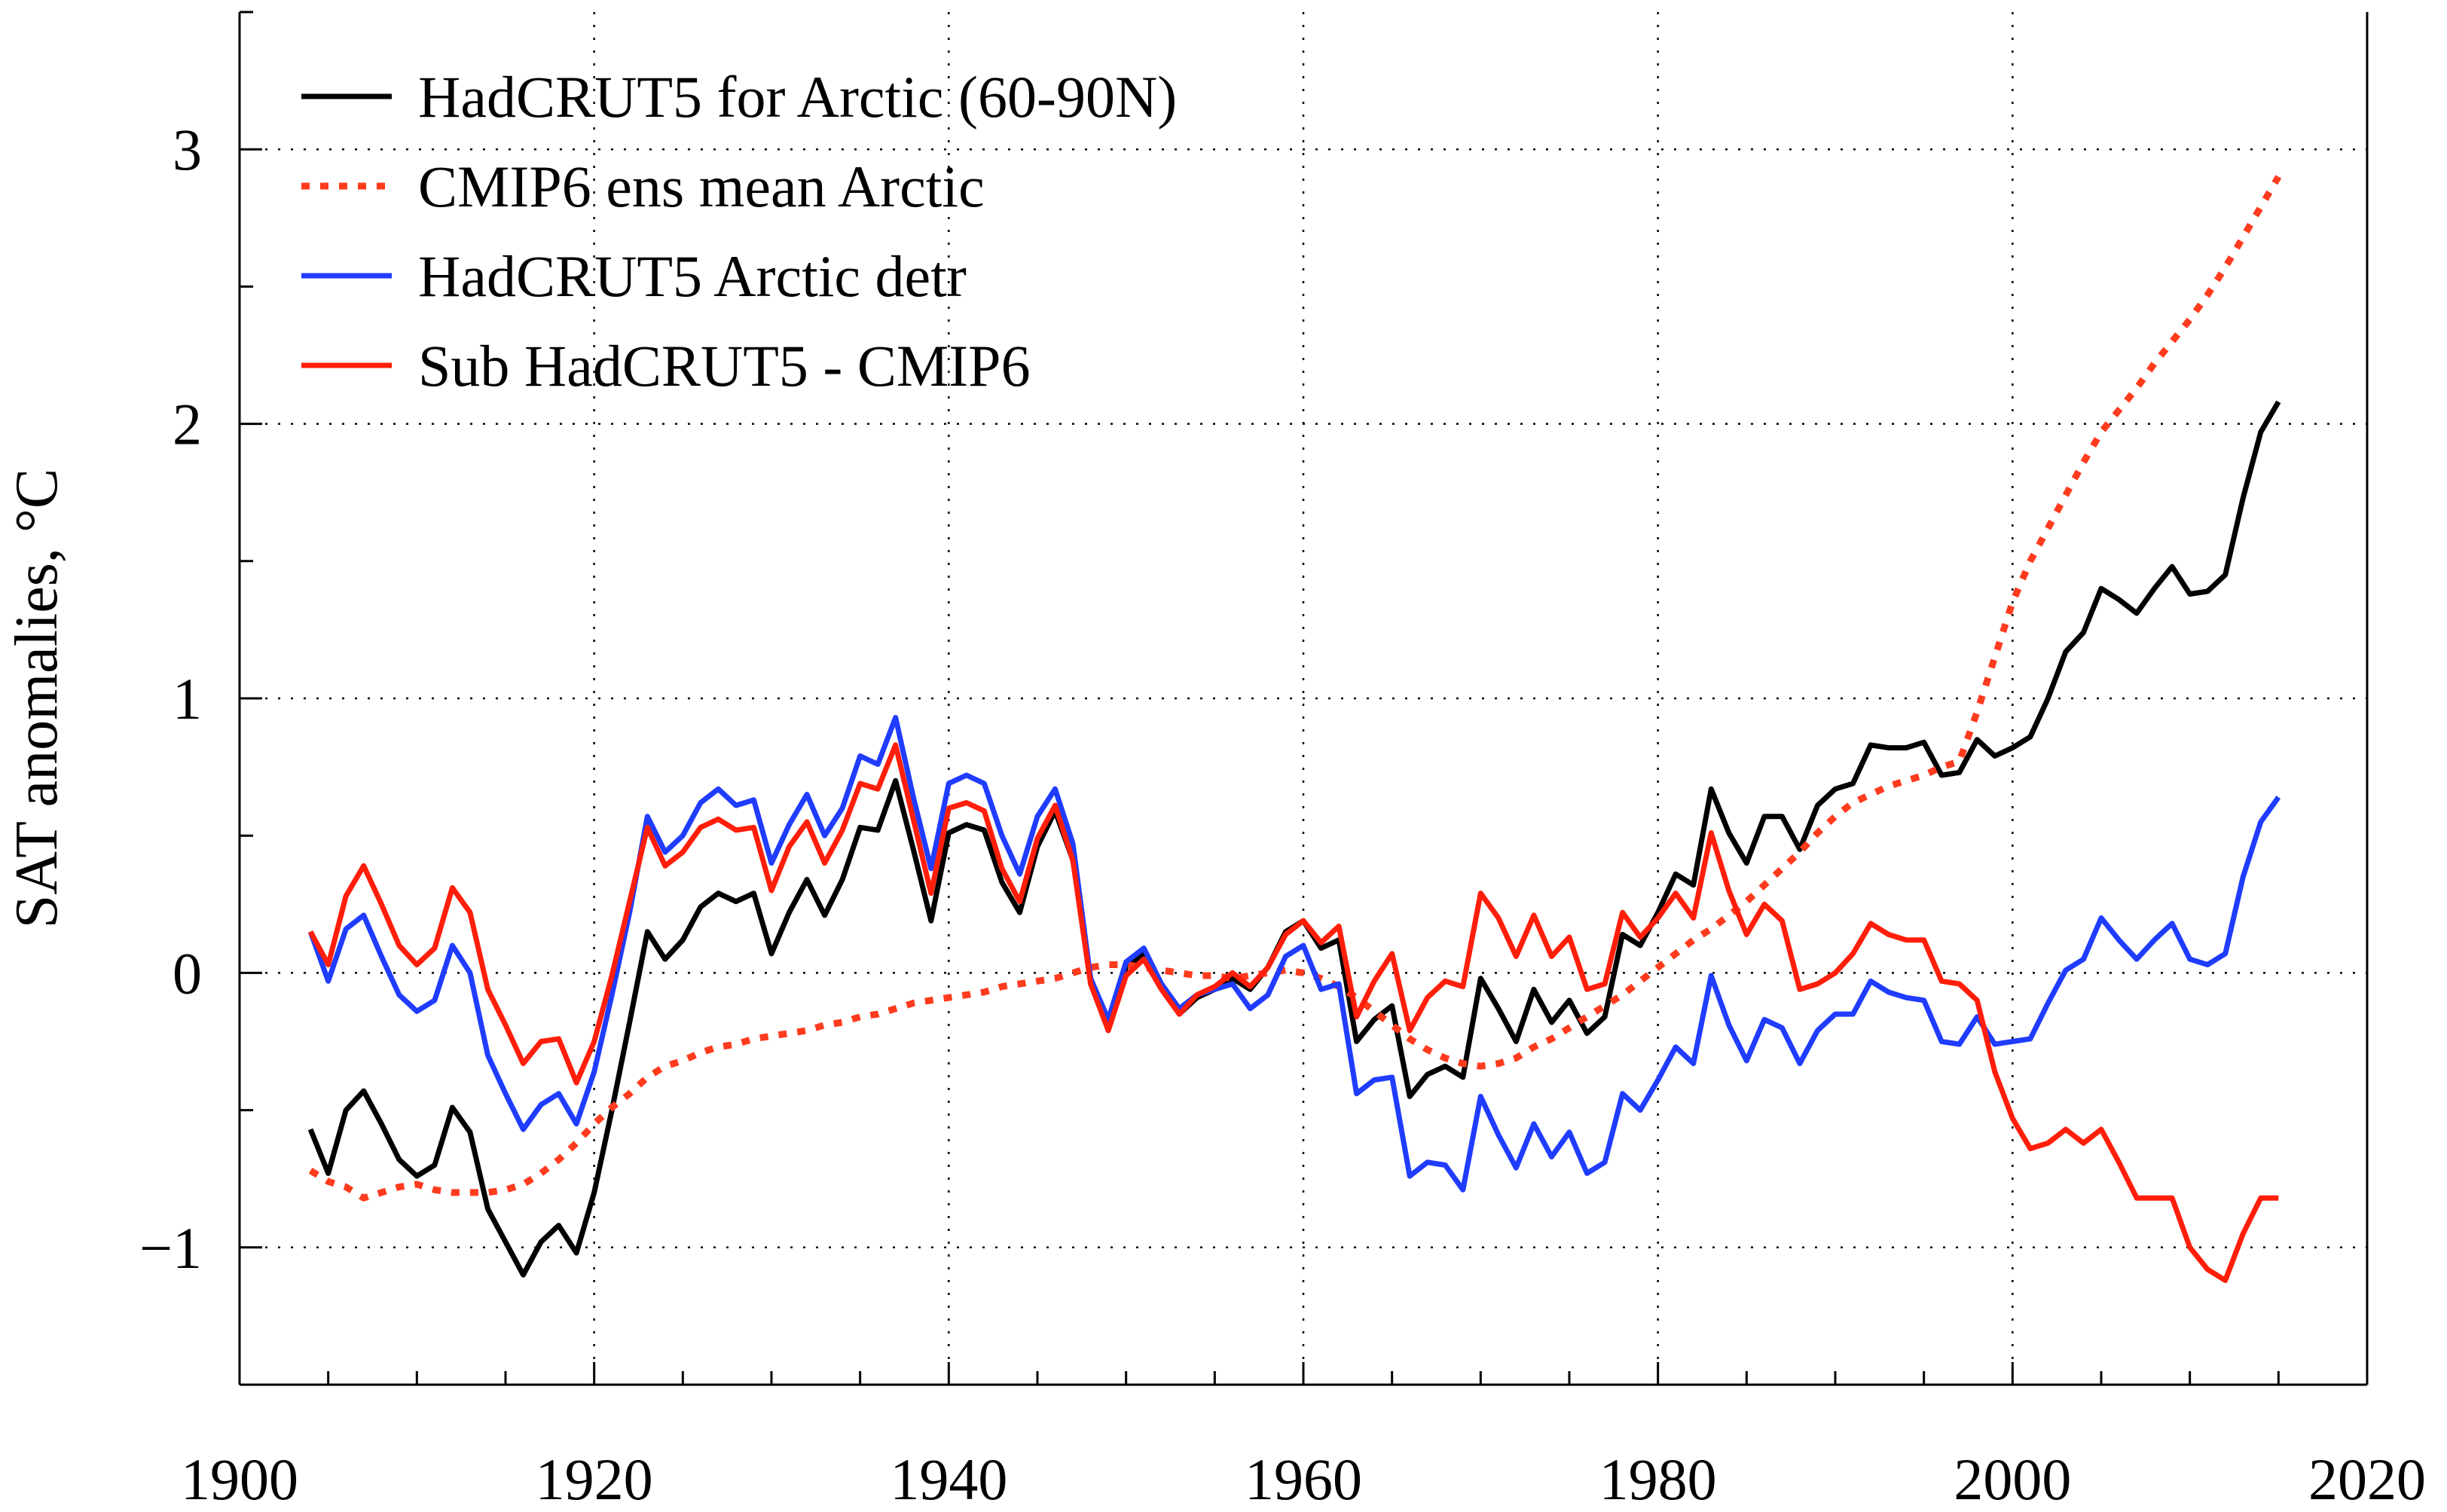 Image resolution: width=2447 pixels, height=1512 pixels. What do you see at coordinates (2367, 1479) in the screenshot?
I see `x-tick-label: 2020` at bounding box center [2367, 1479].